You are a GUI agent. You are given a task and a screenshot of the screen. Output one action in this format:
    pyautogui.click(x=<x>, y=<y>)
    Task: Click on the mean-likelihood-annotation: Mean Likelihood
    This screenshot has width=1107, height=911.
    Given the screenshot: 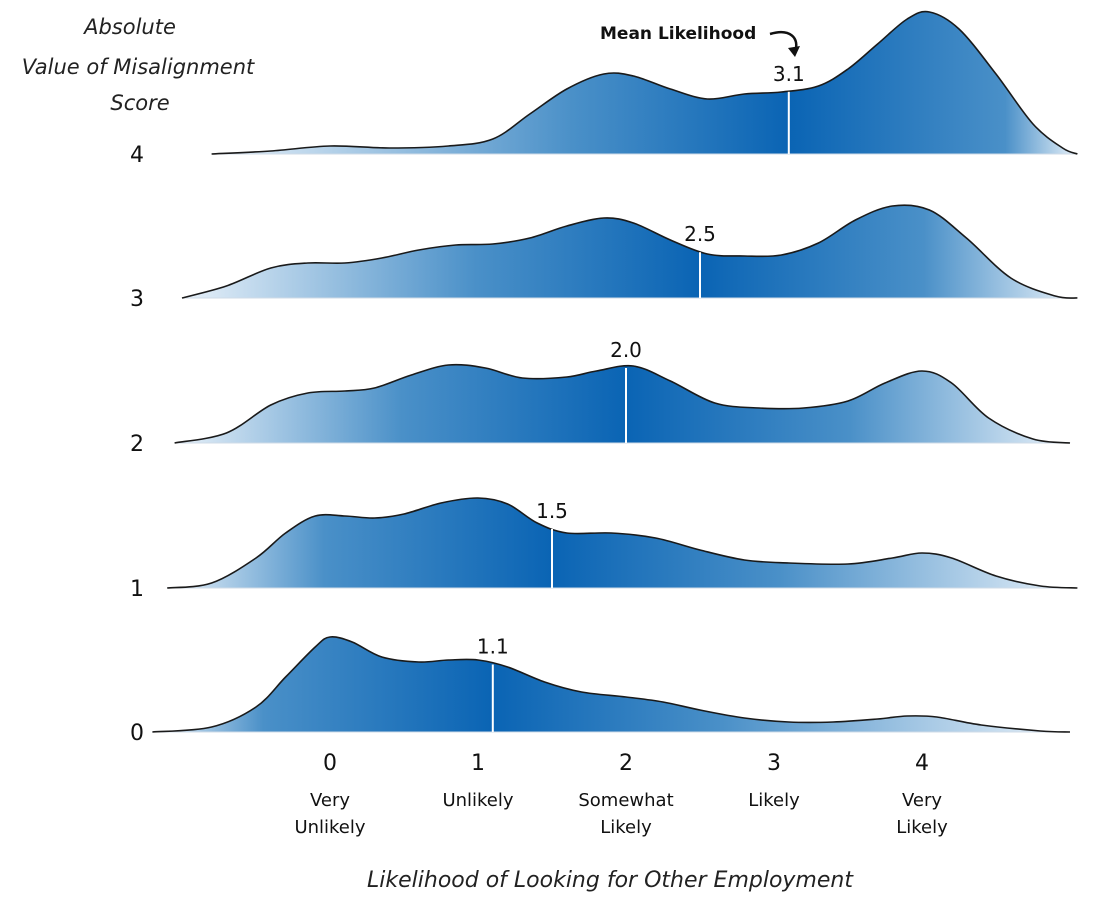 What is the action you would take?
    pyautogui.click(x=678, y=34)
    